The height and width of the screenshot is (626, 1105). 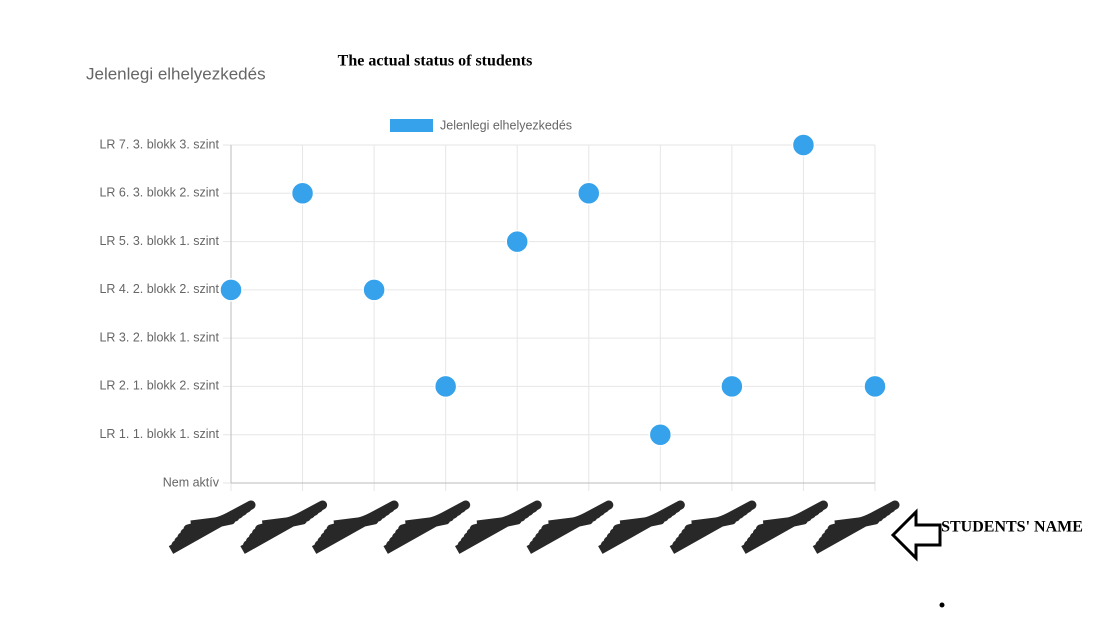 I want to click on arrow, so click(x=916, y=535).